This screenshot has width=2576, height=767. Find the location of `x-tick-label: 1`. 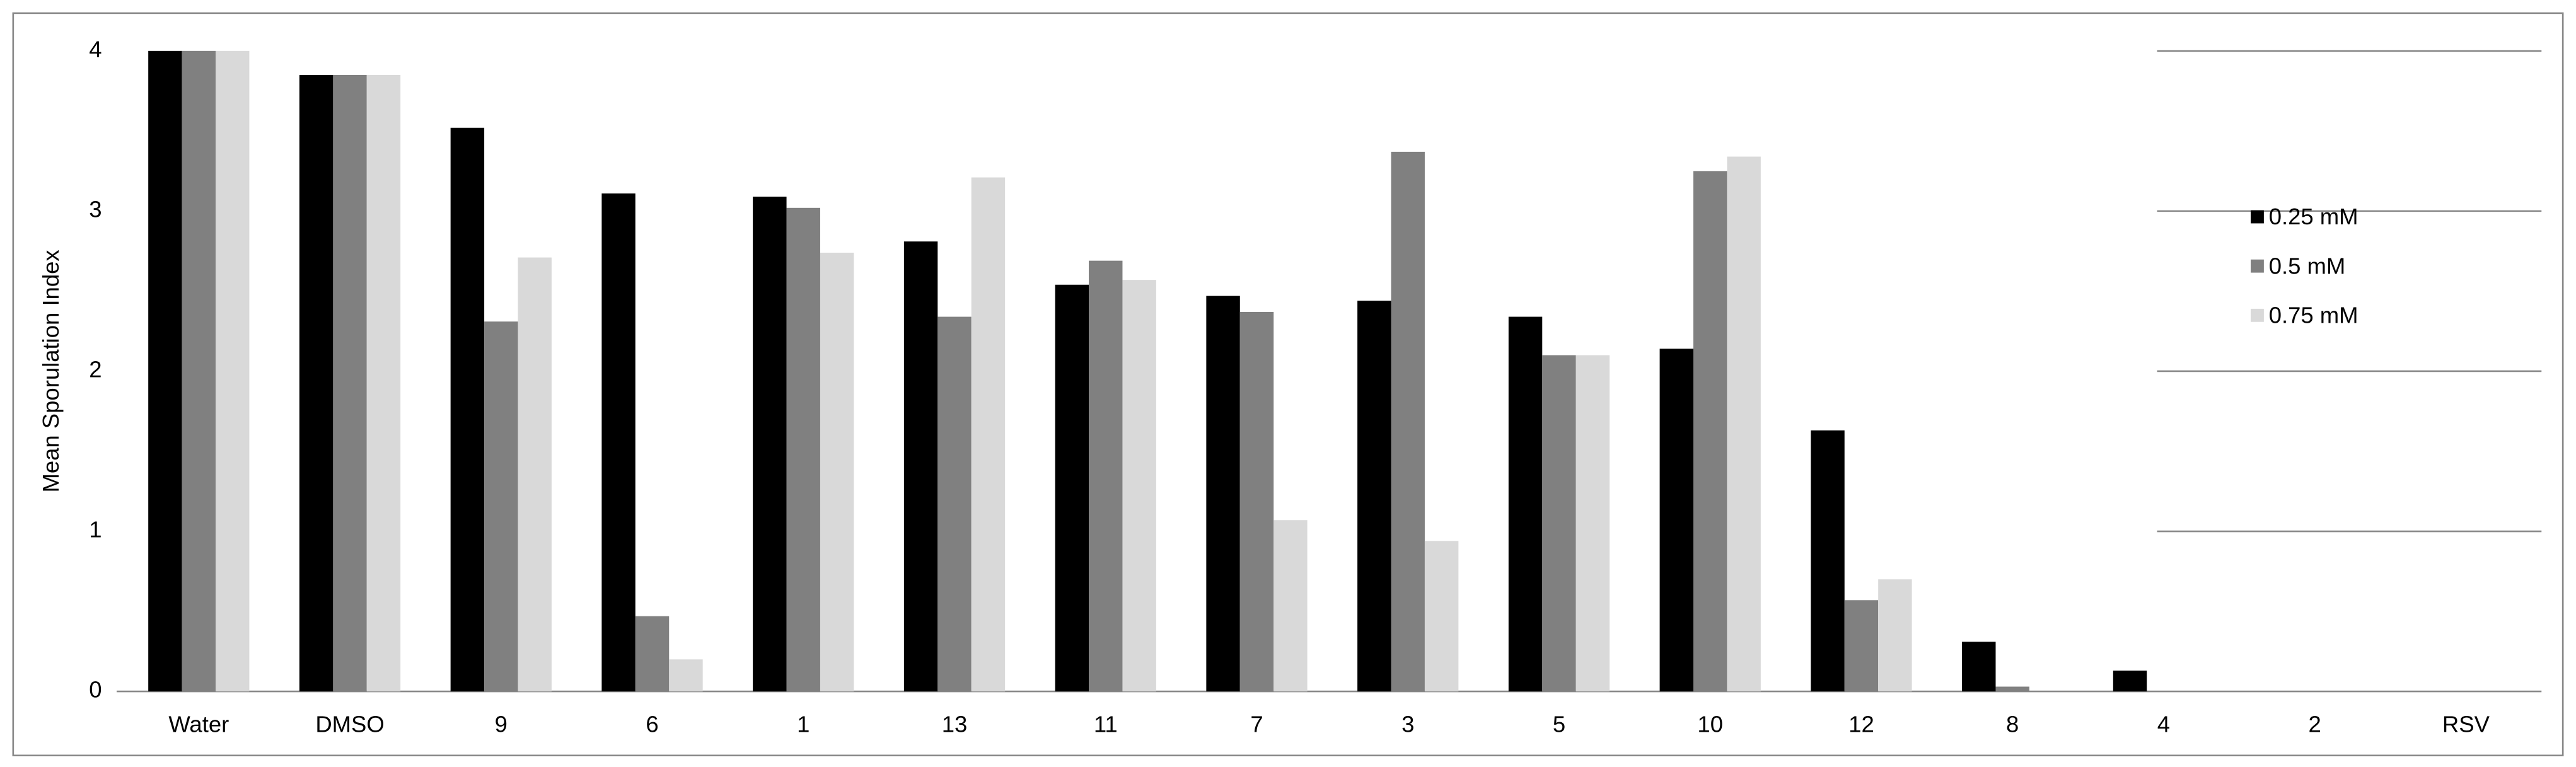

x-tick-label: 1 is located at coordinates (803, 724).